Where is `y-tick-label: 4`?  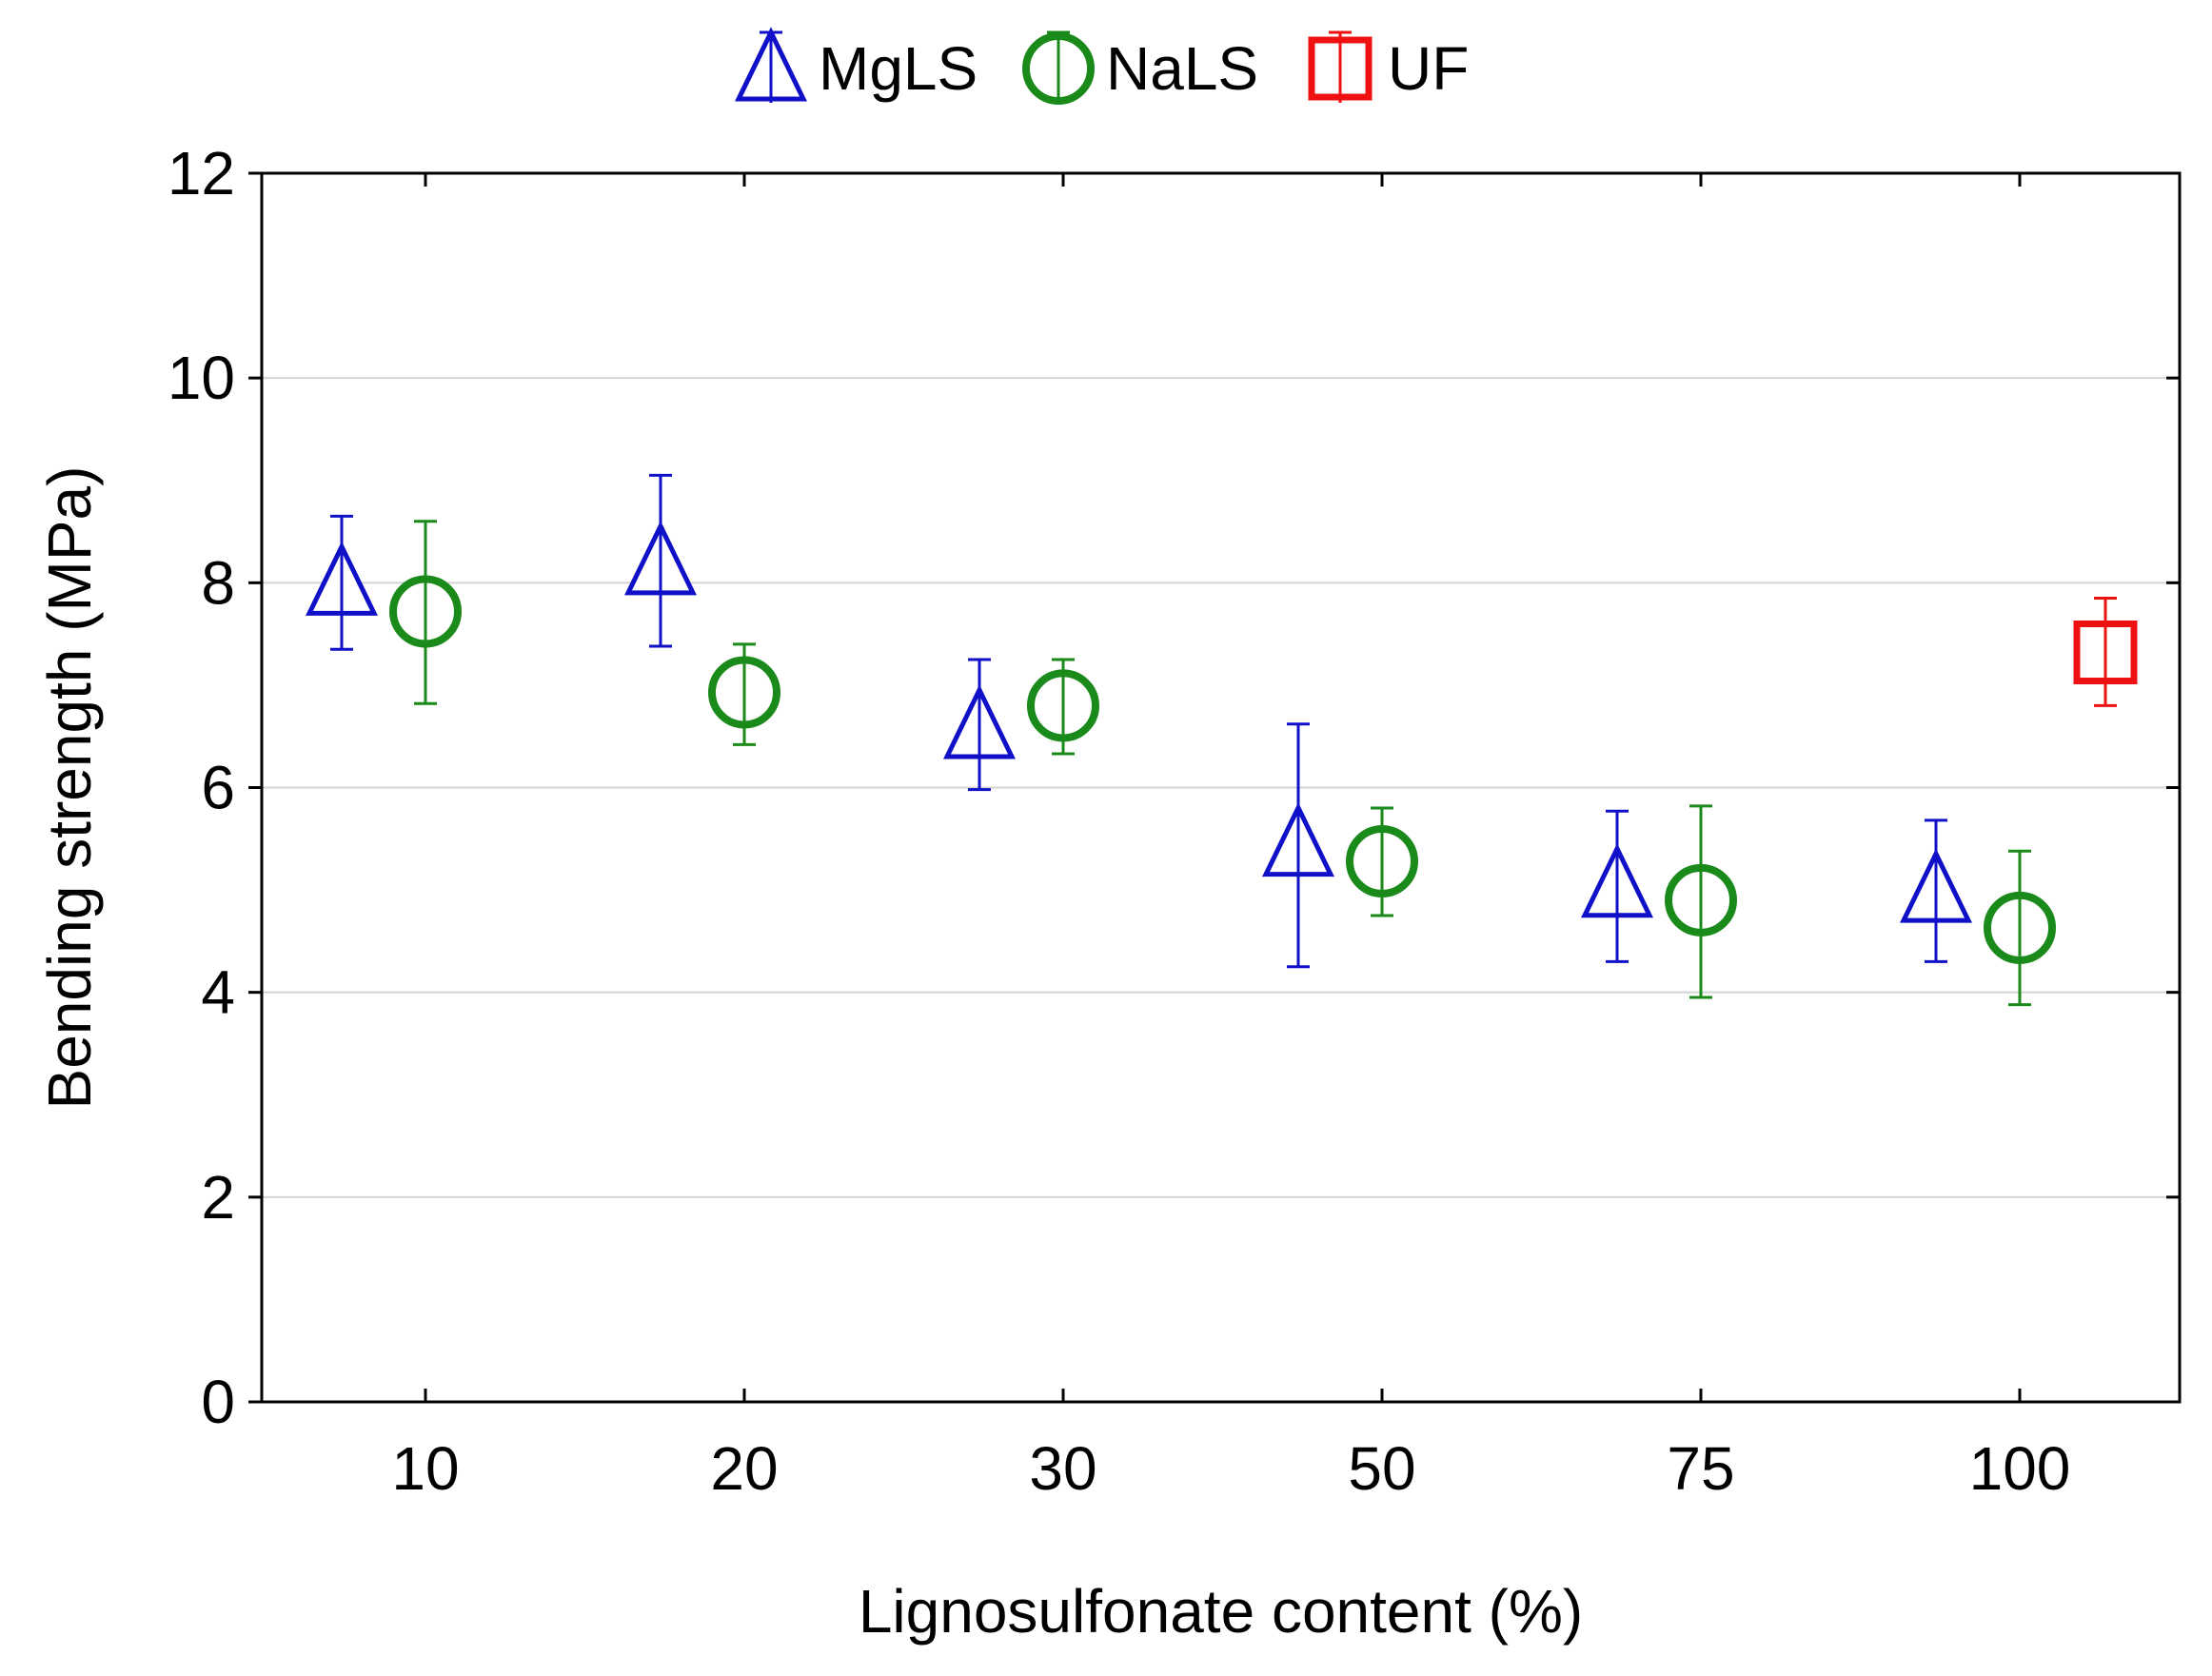
y-tick-label: 4 is located at coordinates (218, 993).